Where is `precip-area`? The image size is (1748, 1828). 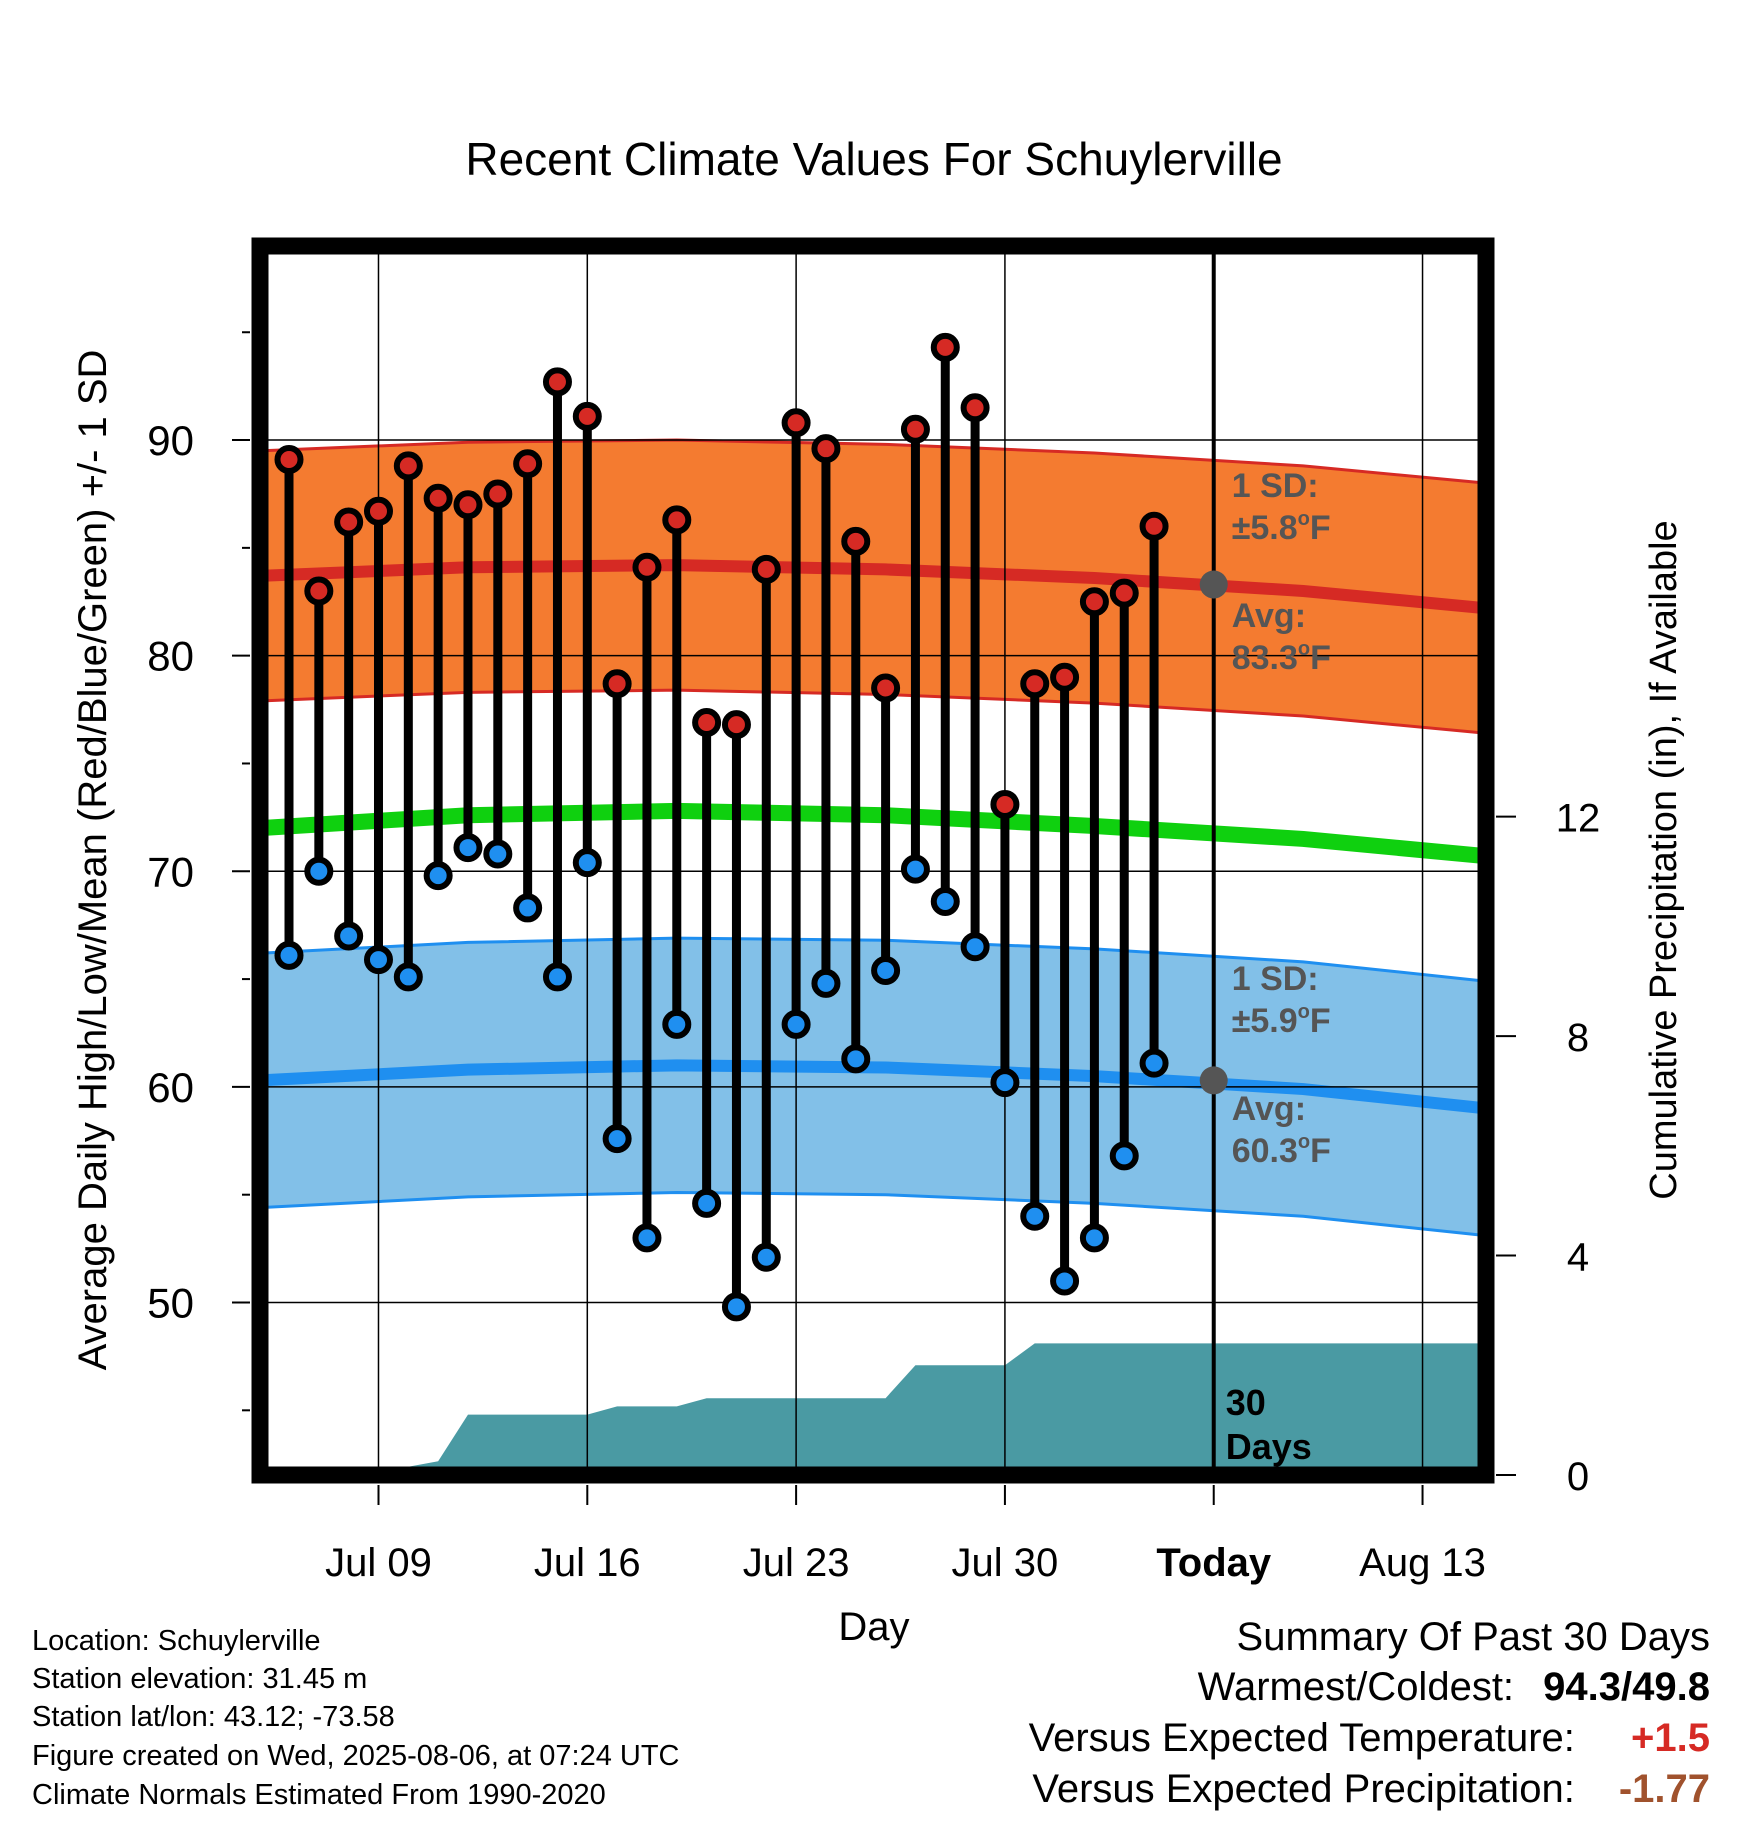 precip-area is located at coordinates (873, 1409).